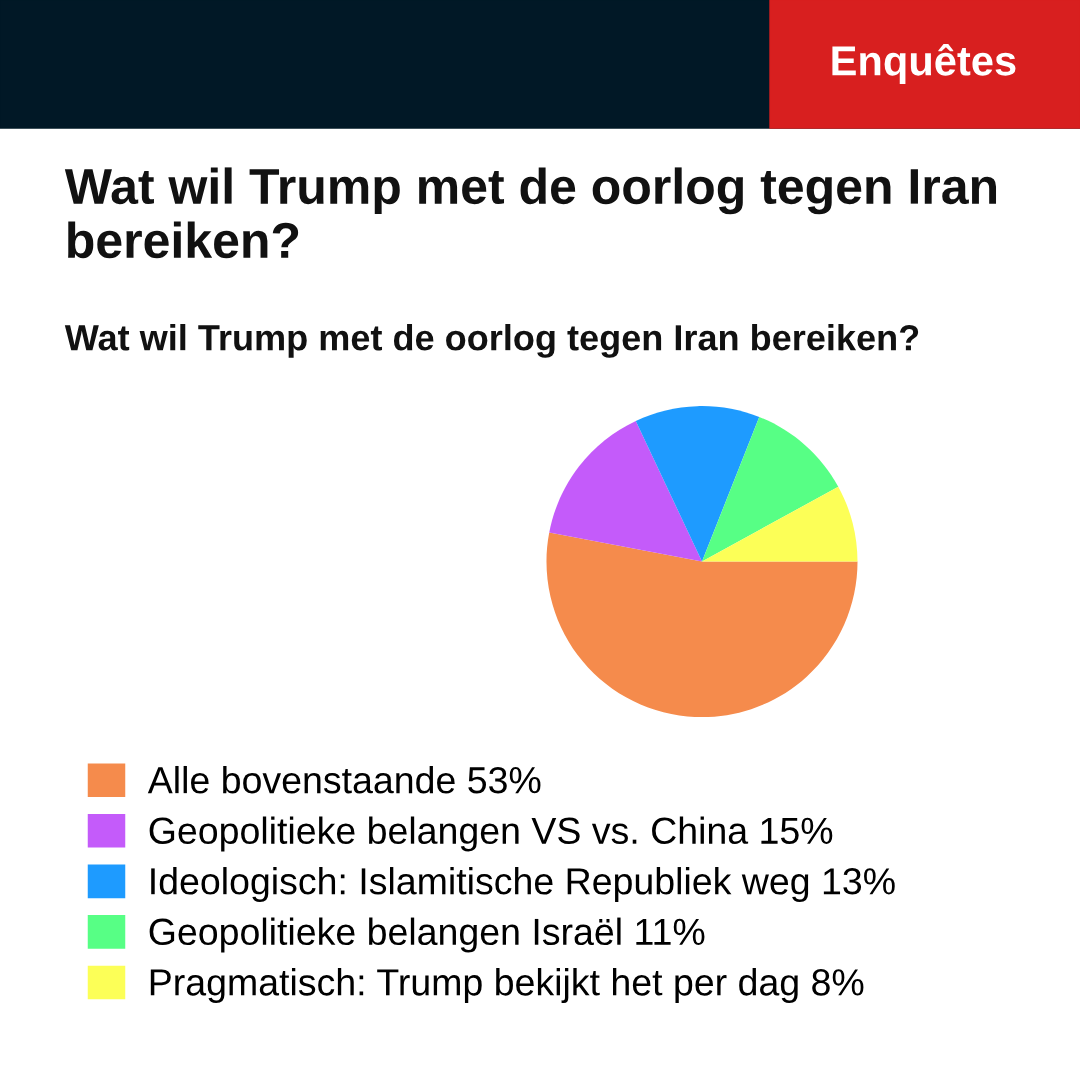 The image size is (1080, 1080). What do you see at coordinates (507, 986) in the screenshot?
I see `legend-label: Pragmatisch: Trump bekijkt het per dag 8%` at bounding box center [507, 986].